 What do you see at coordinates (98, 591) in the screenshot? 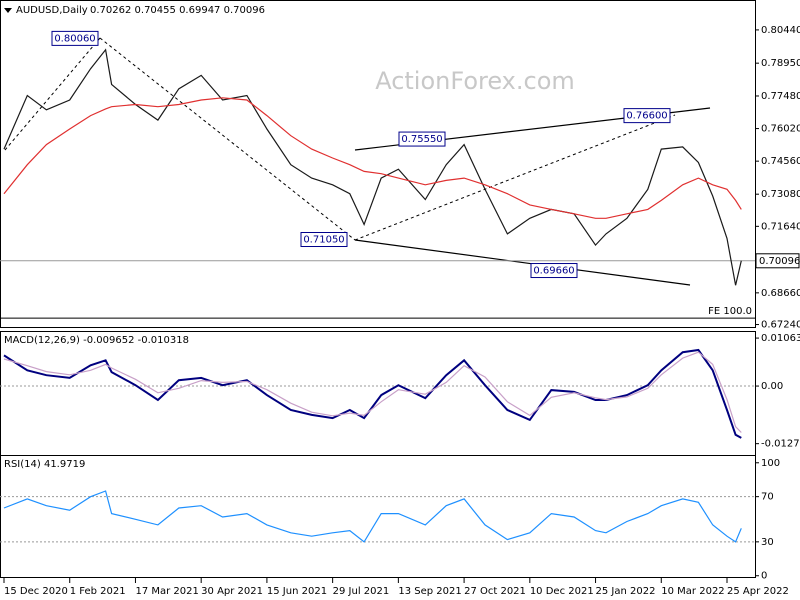
I see `x-tick-label: 1 Feb 2021` at bounding box center [98, 591].